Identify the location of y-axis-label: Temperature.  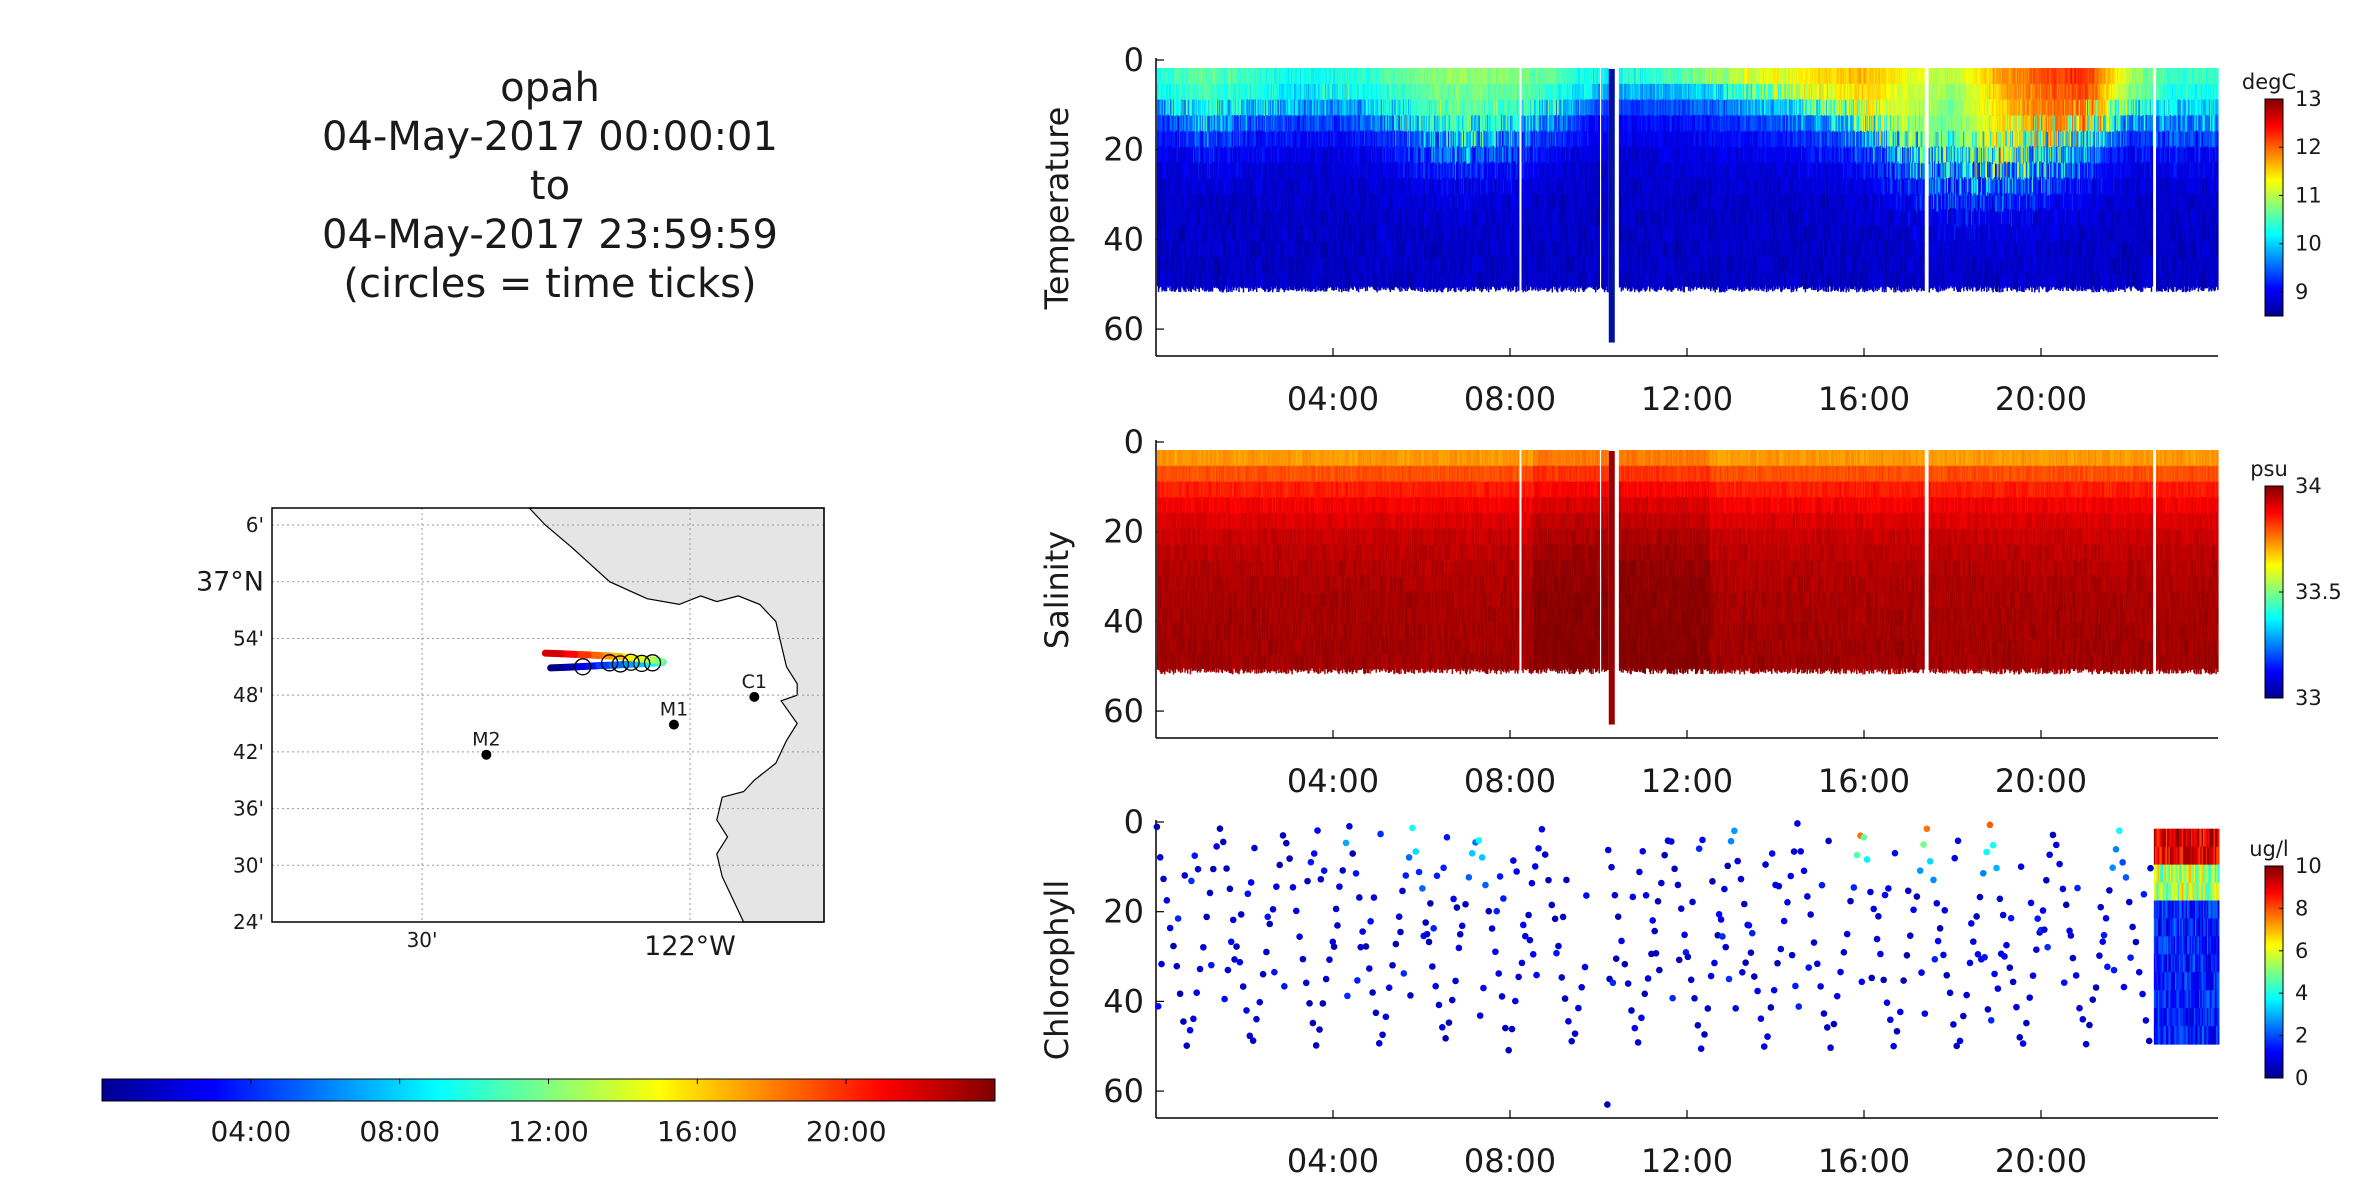
(1057, 209).